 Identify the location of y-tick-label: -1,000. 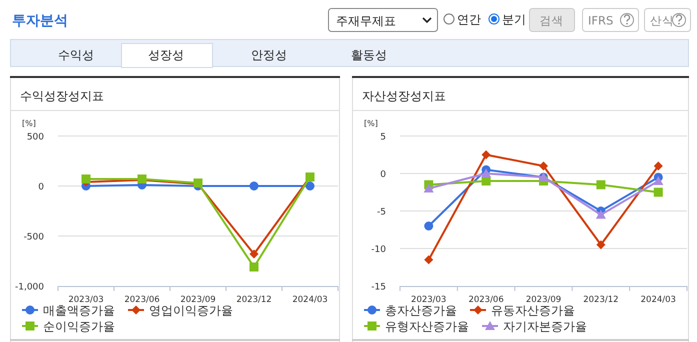
(29, 287).